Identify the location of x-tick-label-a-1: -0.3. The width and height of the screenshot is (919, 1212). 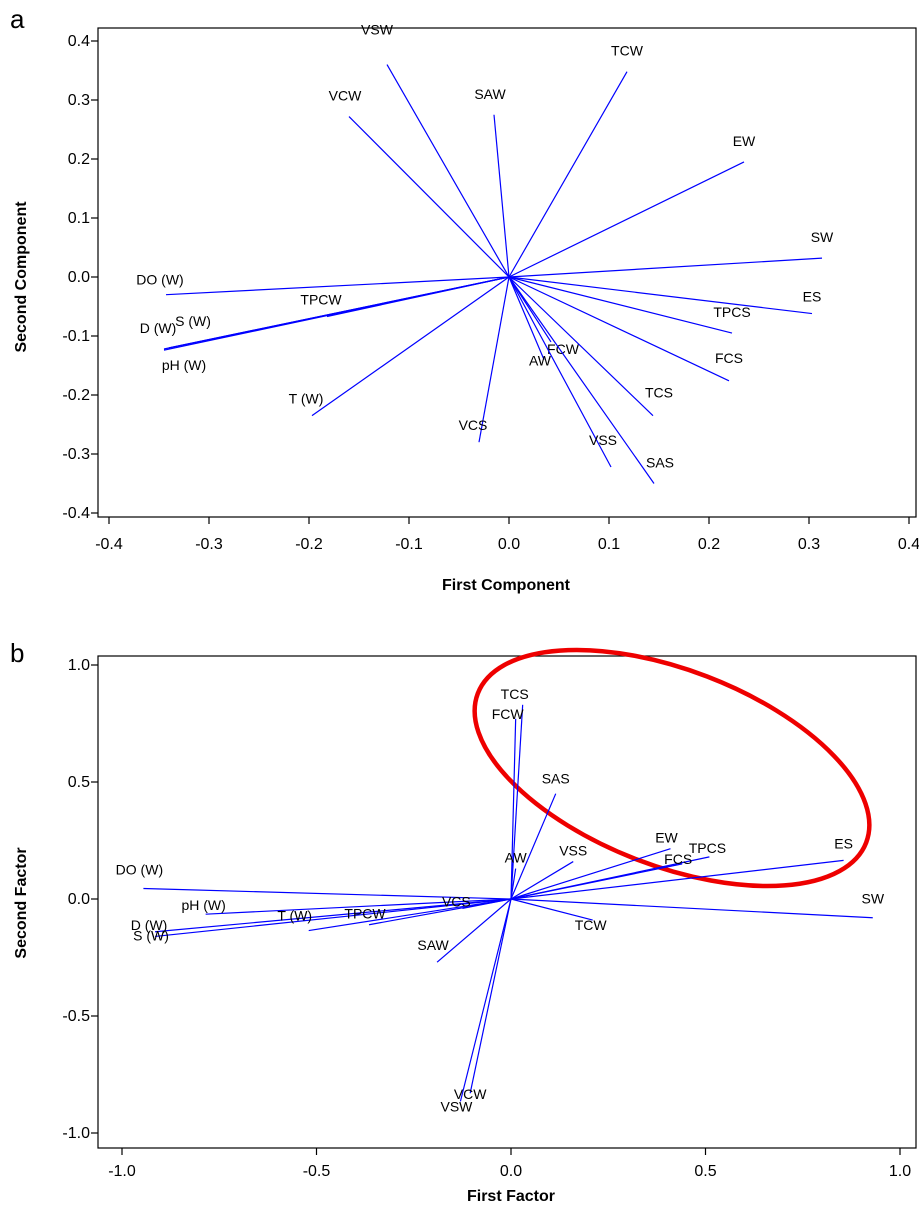
(209, 544).